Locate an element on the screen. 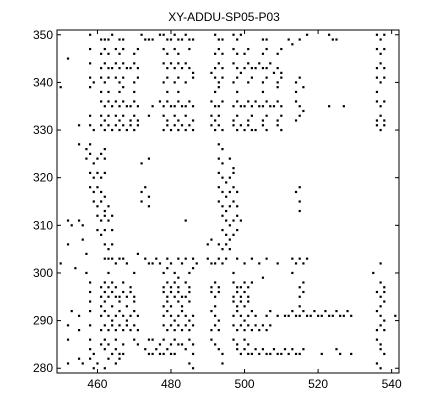  y-tick-label: 300 is located at coordinates (43, 273).